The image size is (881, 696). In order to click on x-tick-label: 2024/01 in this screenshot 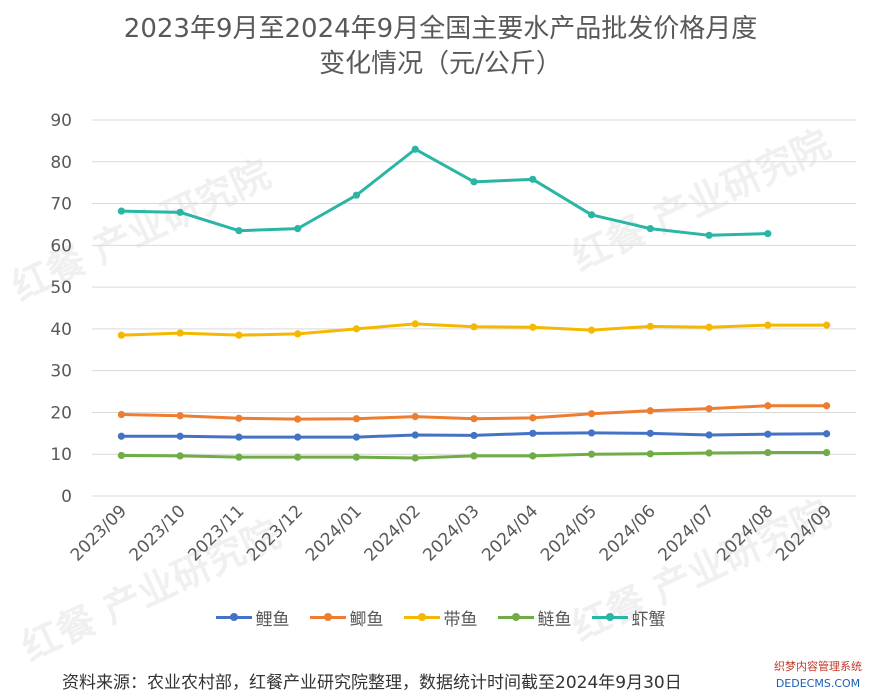, I will do `click(334, 533)`.